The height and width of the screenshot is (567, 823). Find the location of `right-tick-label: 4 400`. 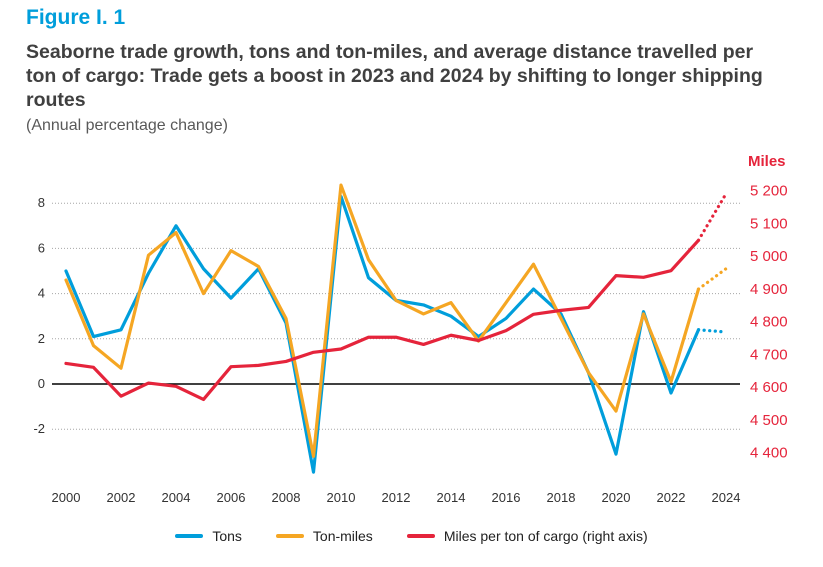

right-tick-label: 4 400 is located at coordinates (769, 453).